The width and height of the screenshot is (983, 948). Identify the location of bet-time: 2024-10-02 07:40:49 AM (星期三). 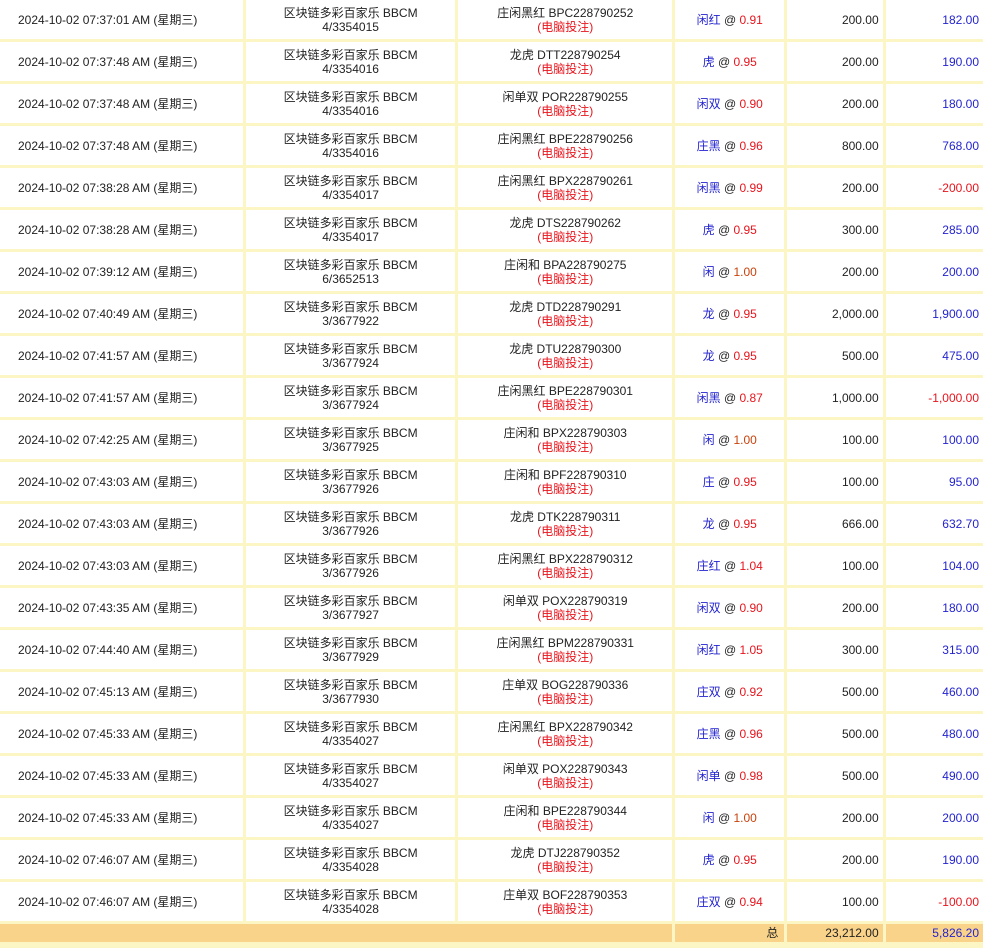
(121, 313).